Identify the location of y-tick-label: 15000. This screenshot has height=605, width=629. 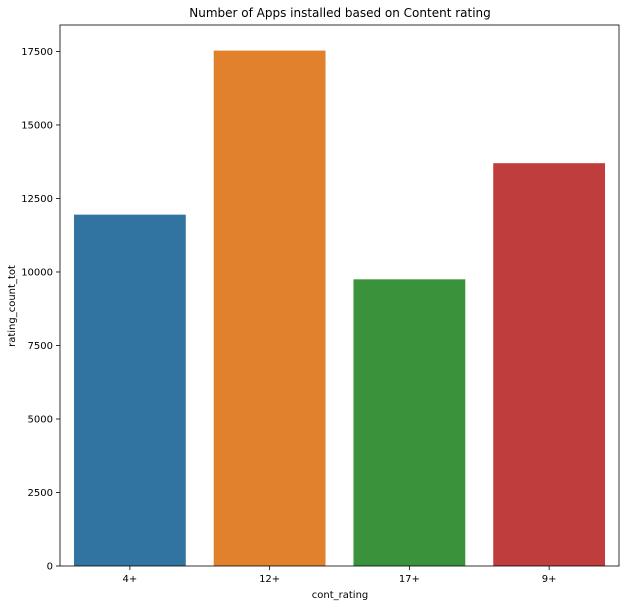
(37, 125).